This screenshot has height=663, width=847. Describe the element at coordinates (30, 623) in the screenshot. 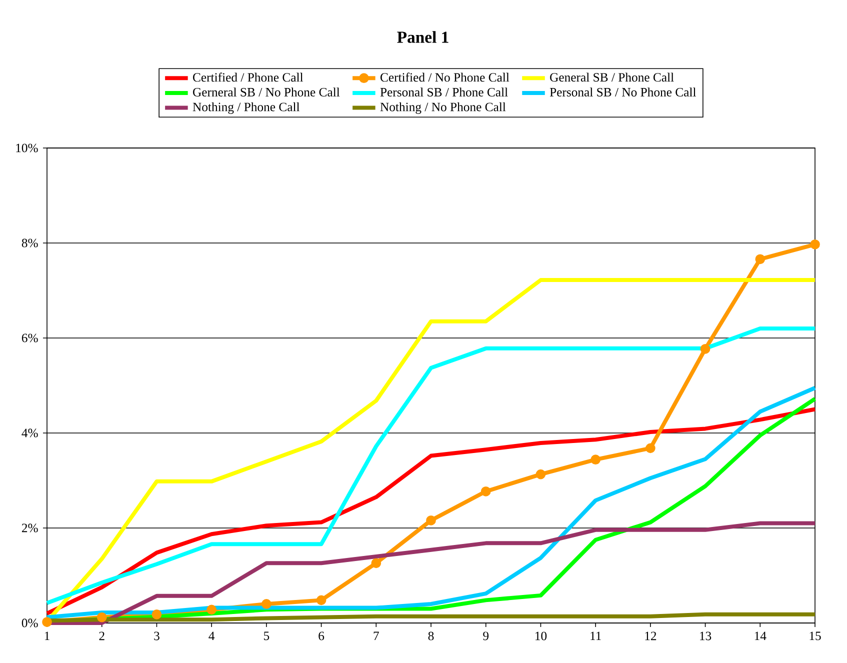

I see `y-tick-label: 0%` at that location.